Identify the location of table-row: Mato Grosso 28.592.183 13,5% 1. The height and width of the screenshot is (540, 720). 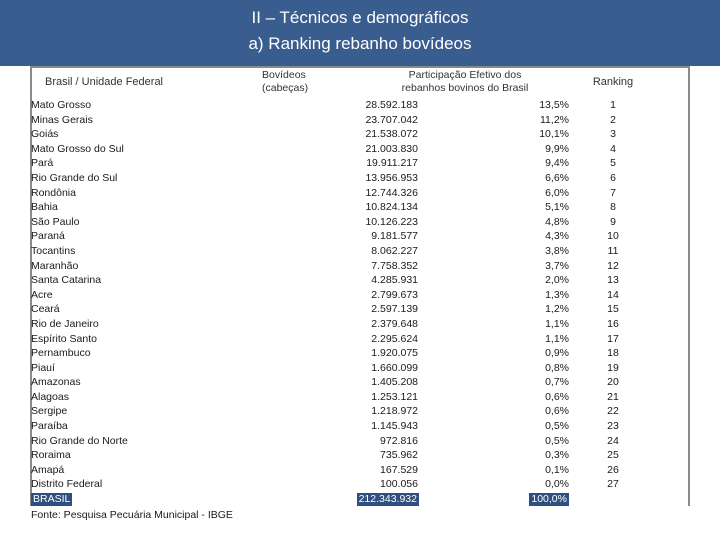
(361, 105).